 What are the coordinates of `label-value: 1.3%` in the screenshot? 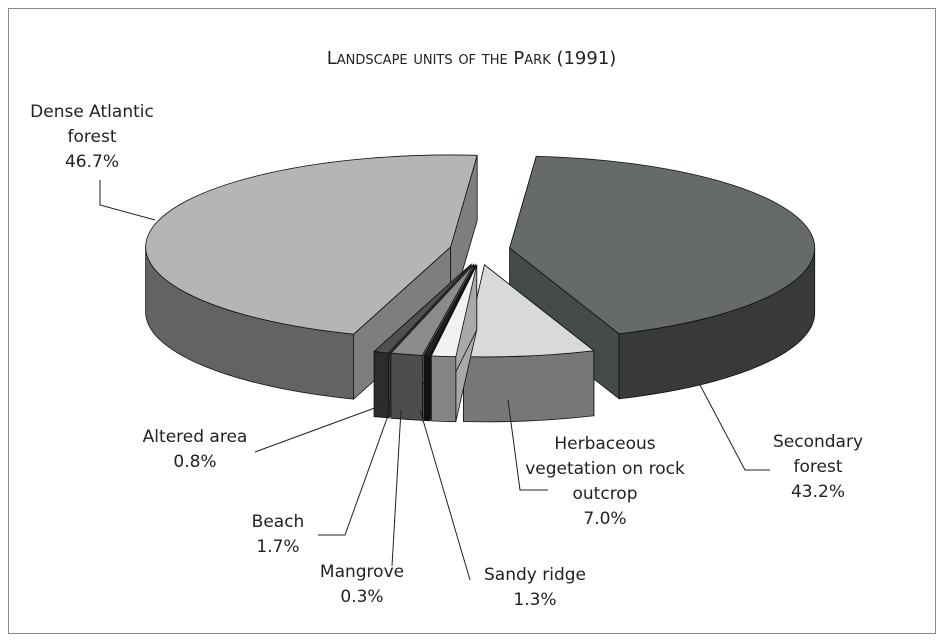 It's located at (535, 600).